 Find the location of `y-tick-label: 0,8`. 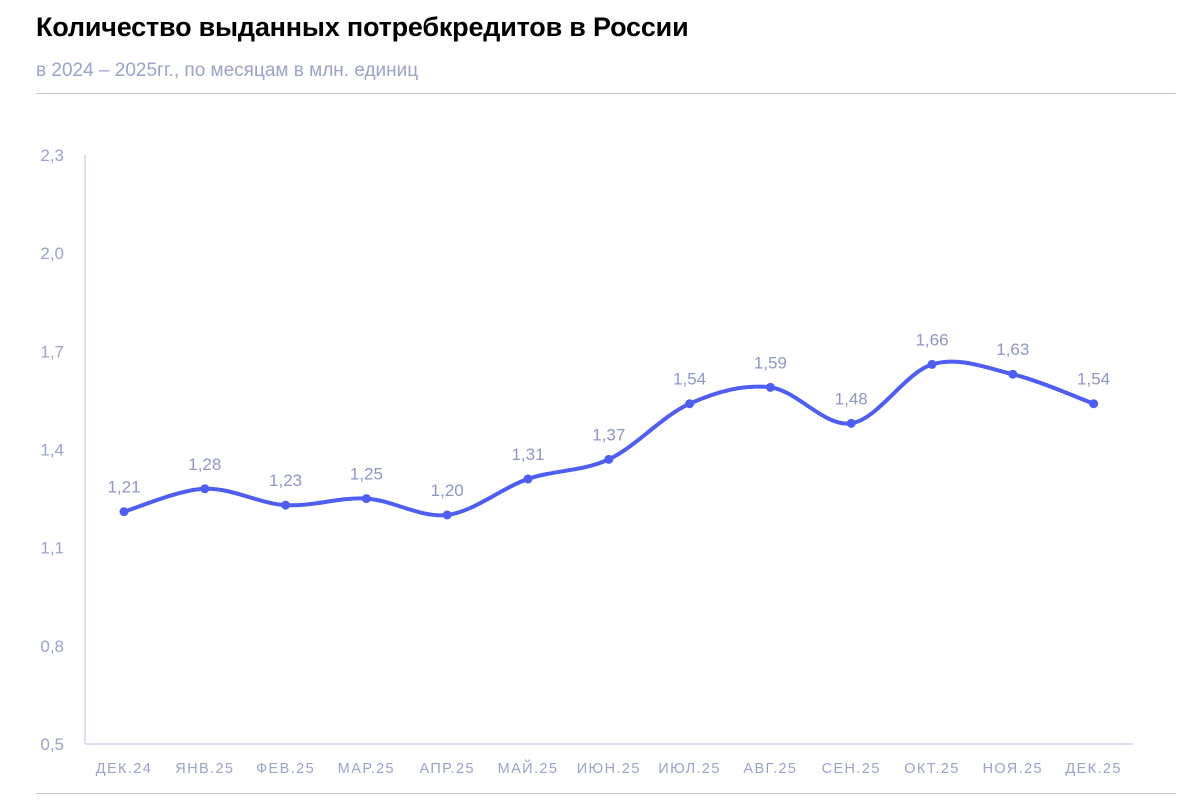

y-tick-label: 0,8 is located at coordinates (52, 646).